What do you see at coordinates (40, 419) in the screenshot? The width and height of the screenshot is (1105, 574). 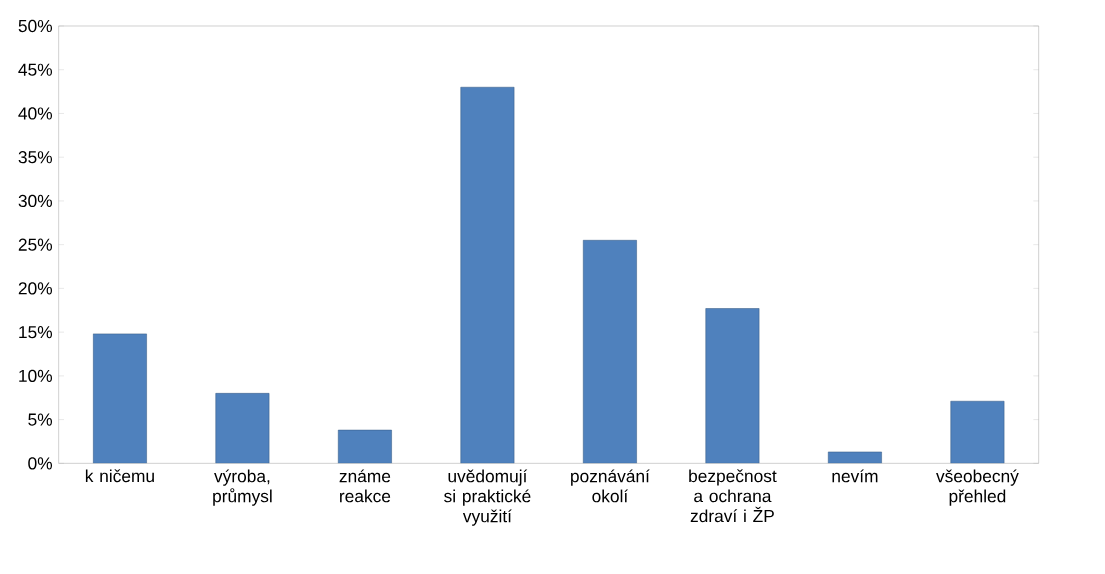 I see `y-tick-label: 5%` at bounding box center [40, 419].